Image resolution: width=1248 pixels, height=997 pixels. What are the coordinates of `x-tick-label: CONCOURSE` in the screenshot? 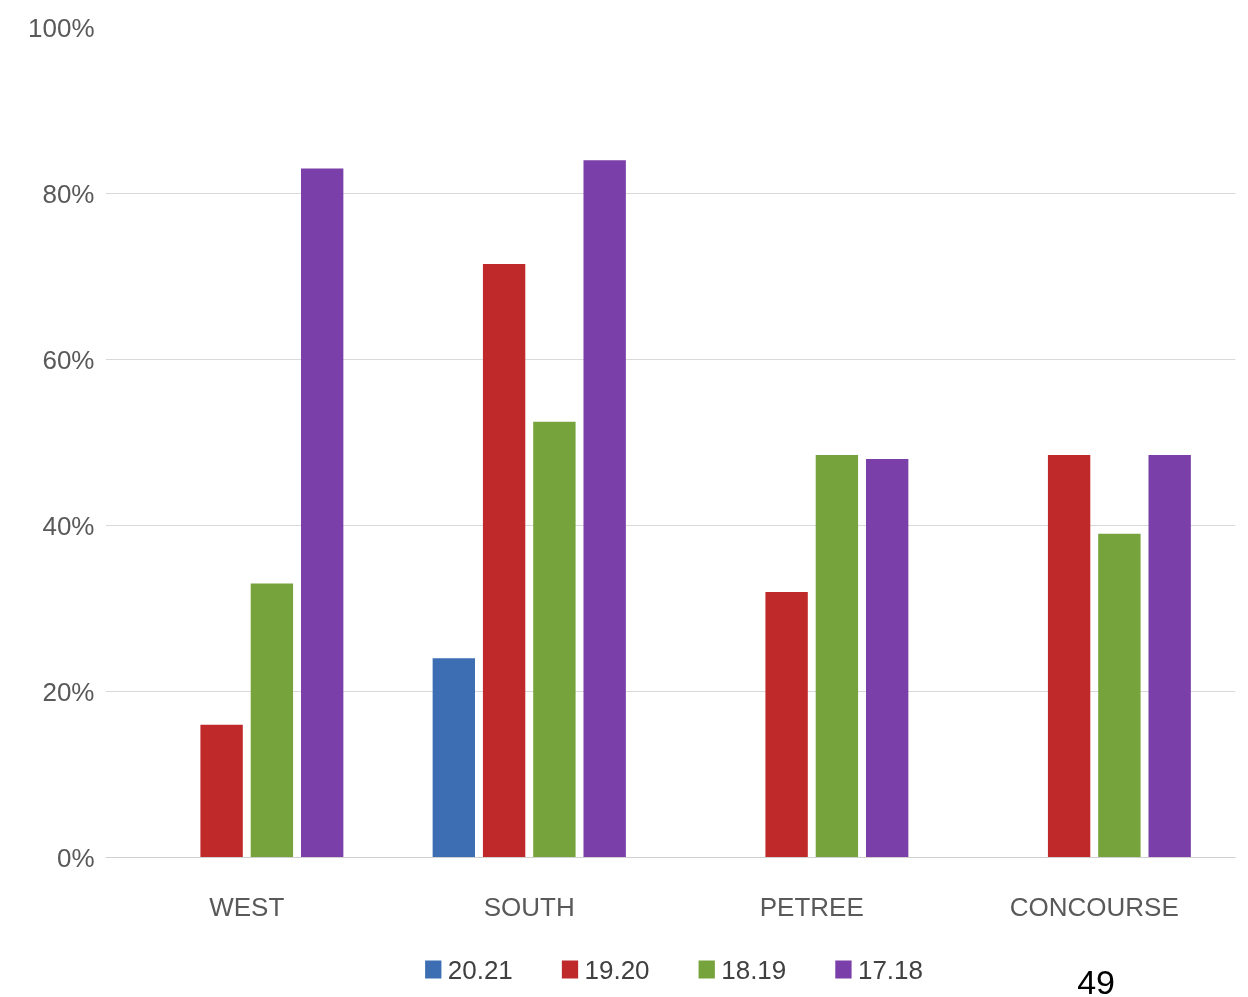 It's located at (1094, 906).